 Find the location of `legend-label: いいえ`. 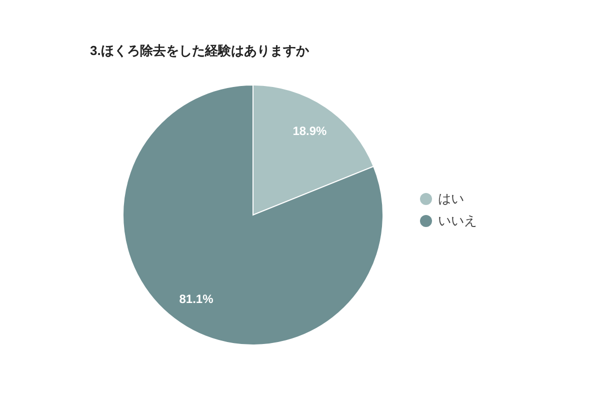

legend-label: いいえ is located at coordinates (457, 221).